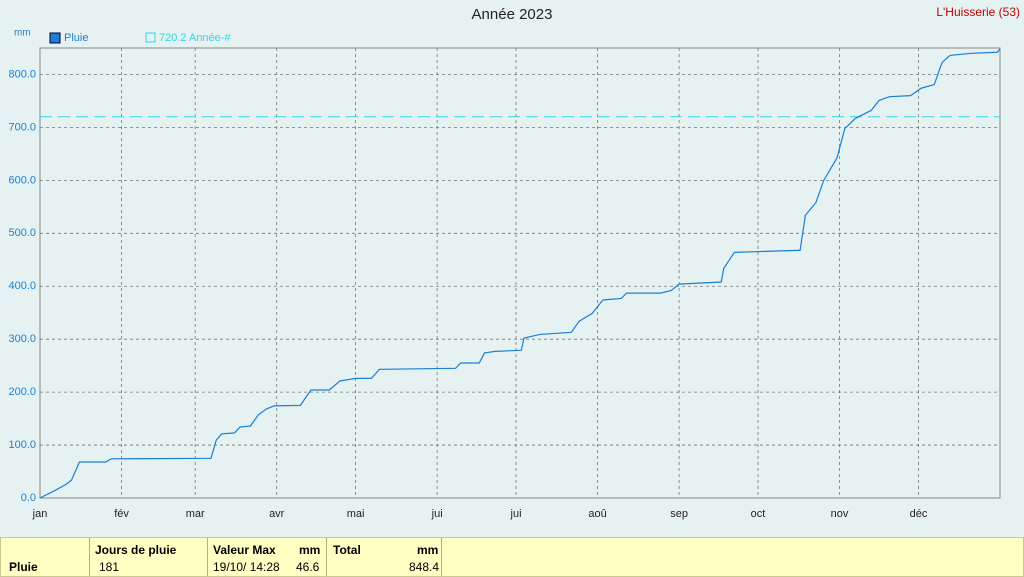 The height and width of the screenshot is (577, 1024). Describe the element at coordinates (22, 286) in the screenshot. I see `y-tick-label: 400.0` at that location.